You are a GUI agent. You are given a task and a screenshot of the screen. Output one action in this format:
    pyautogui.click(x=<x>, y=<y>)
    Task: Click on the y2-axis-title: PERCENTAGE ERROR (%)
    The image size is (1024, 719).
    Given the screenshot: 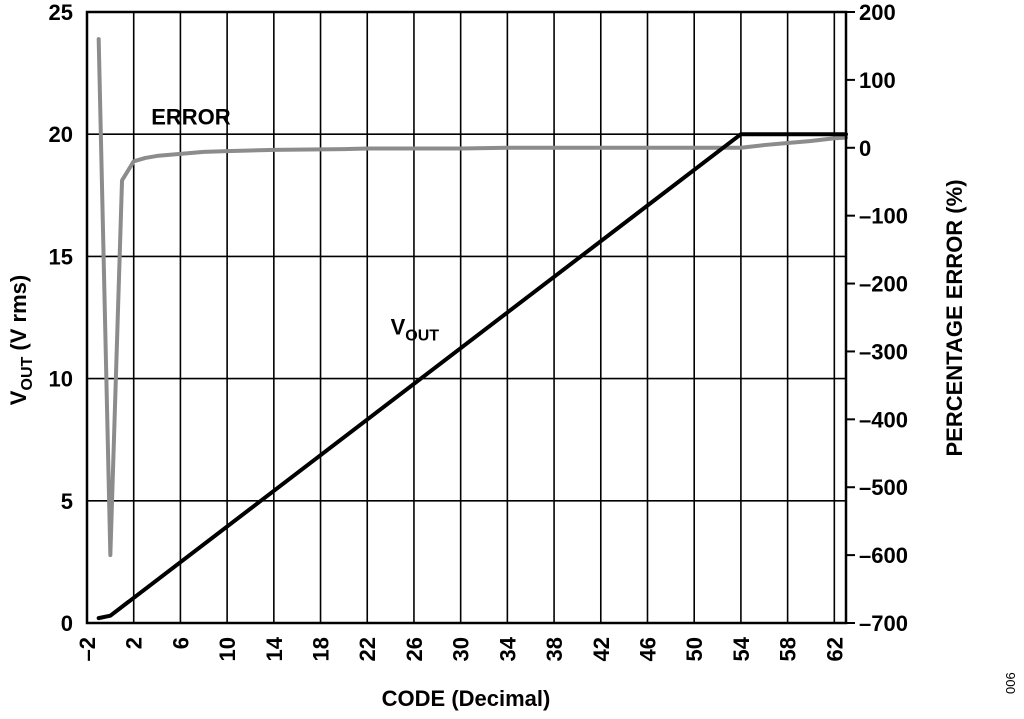 What is the action you would take?
    pyautogui.click(x=954, y=317)
    